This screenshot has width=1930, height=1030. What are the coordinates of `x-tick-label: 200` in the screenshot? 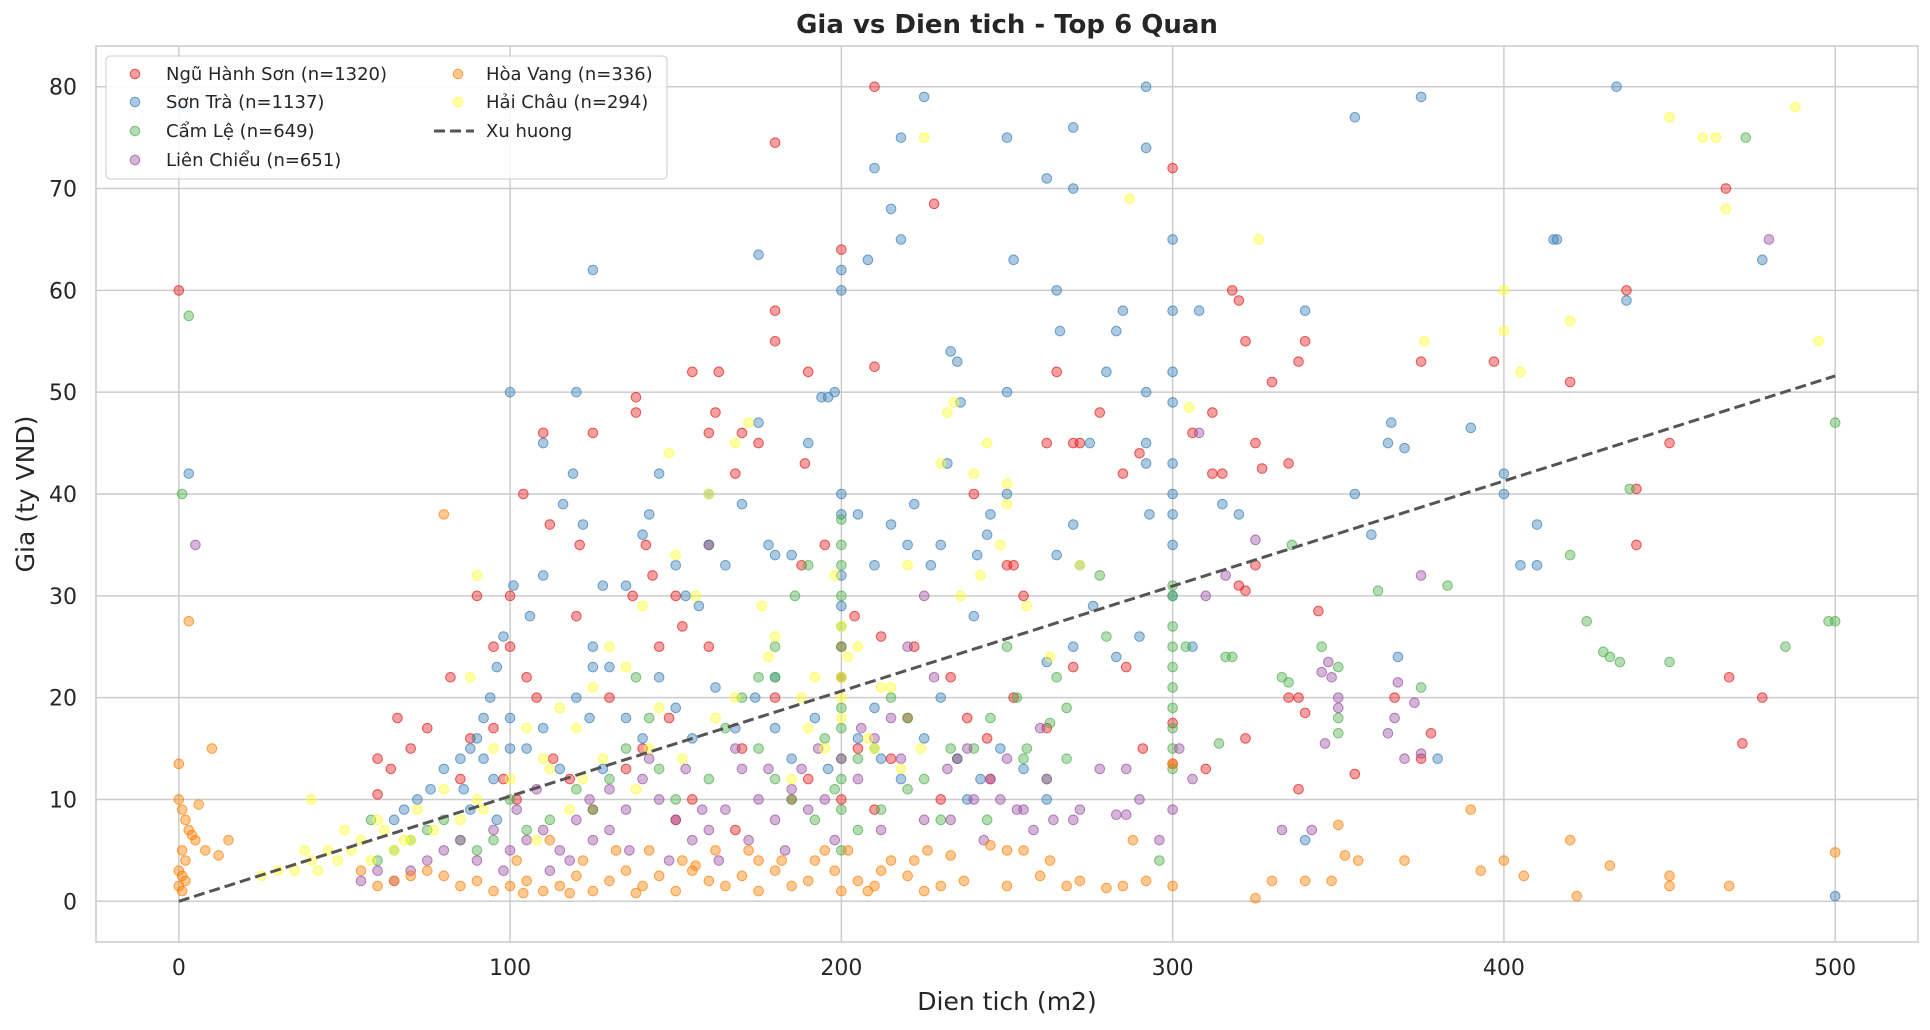 It's located at (841, 968).